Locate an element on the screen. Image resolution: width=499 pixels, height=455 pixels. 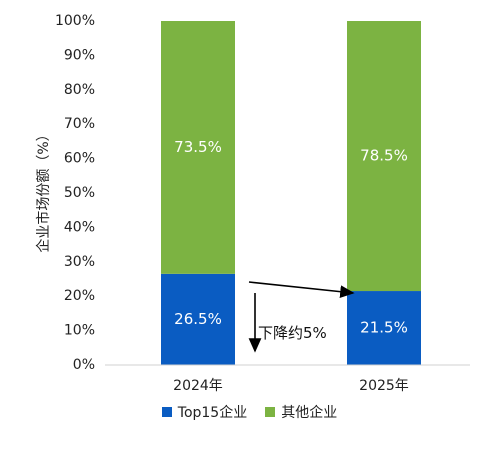
data-label: 21.5% is located at coordinates (384, 328).